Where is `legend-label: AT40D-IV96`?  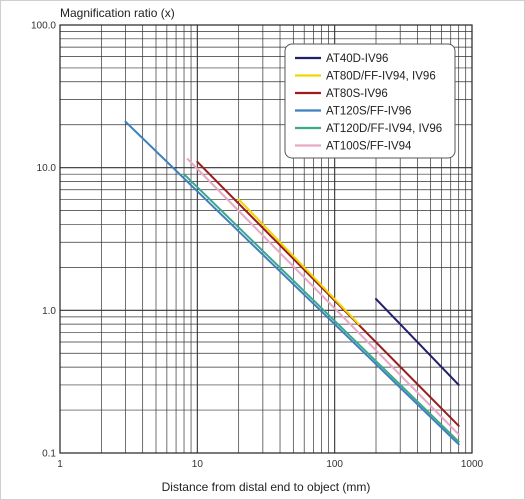 legend-label: AT40D-IV96 is located at coordinates (357, 59).